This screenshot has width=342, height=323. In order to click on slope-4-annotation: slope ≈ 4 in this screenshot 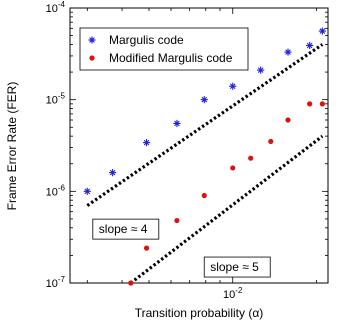, I will do `click(126, 229)`.